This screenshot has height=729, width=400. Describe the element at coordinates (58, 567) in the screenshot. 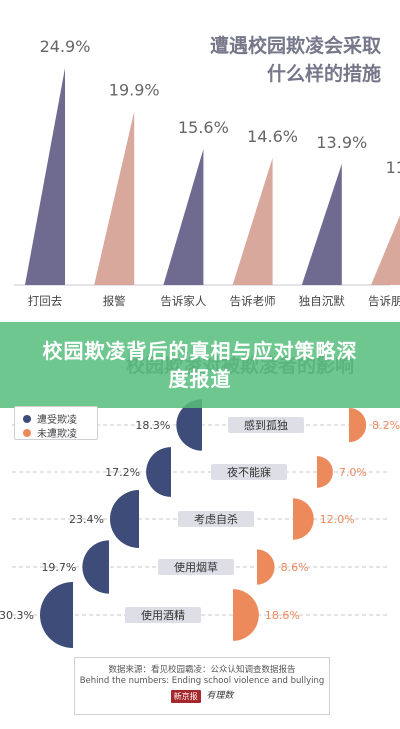

I see `value-label-bullied: 19.7%` at that location.